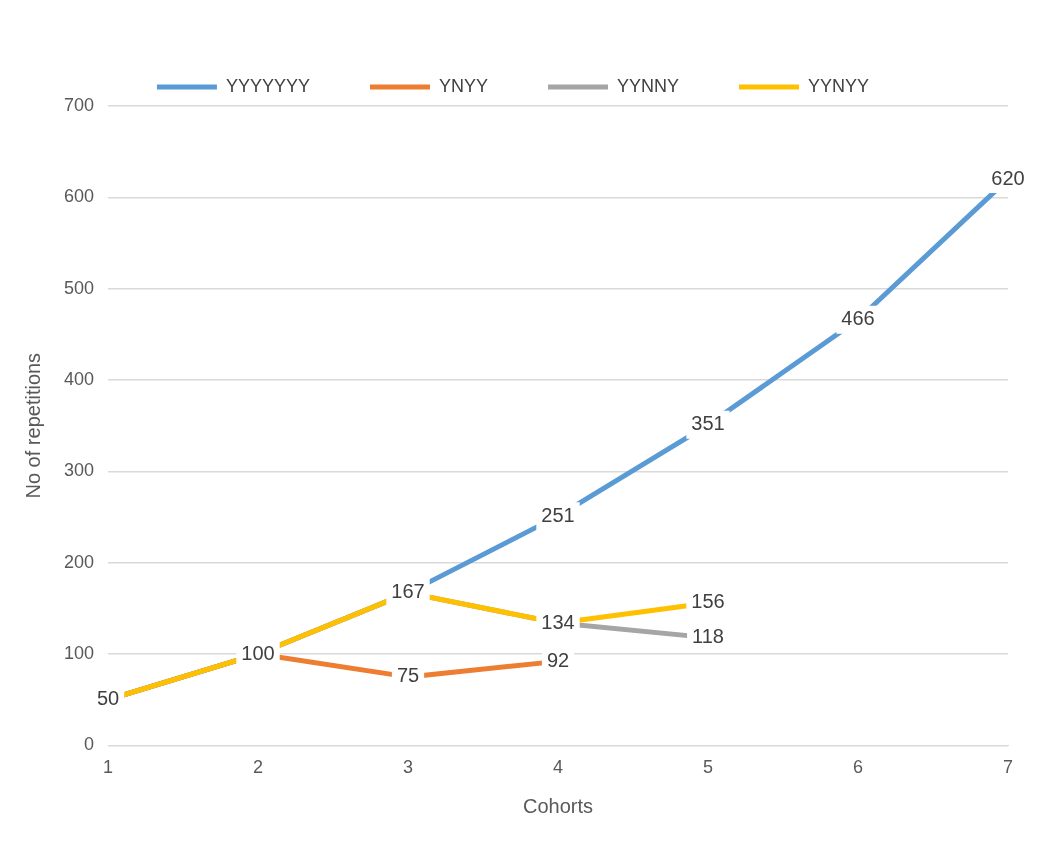 The image size is (1060, 843). What do you see at coordinates (258, 767) in the screenshot?
I see `x-tick-label: 2` at bounding box center [258, 767].